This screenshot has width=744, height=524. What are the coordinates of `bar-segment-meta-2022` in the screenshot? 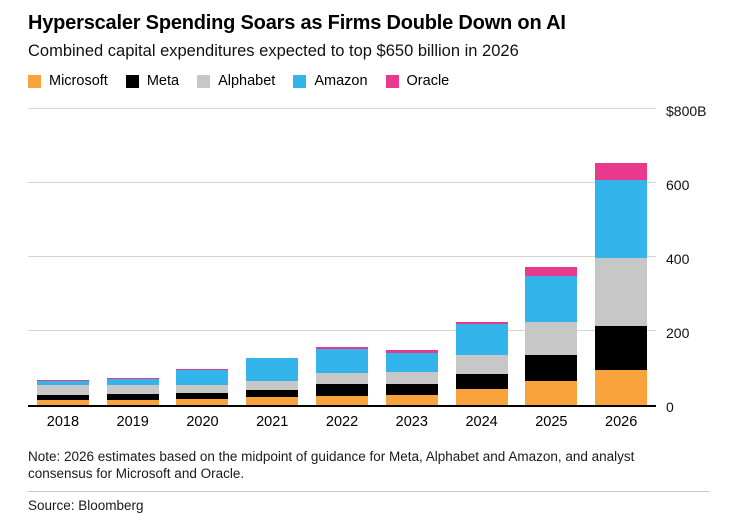 It's located at (342, 390).